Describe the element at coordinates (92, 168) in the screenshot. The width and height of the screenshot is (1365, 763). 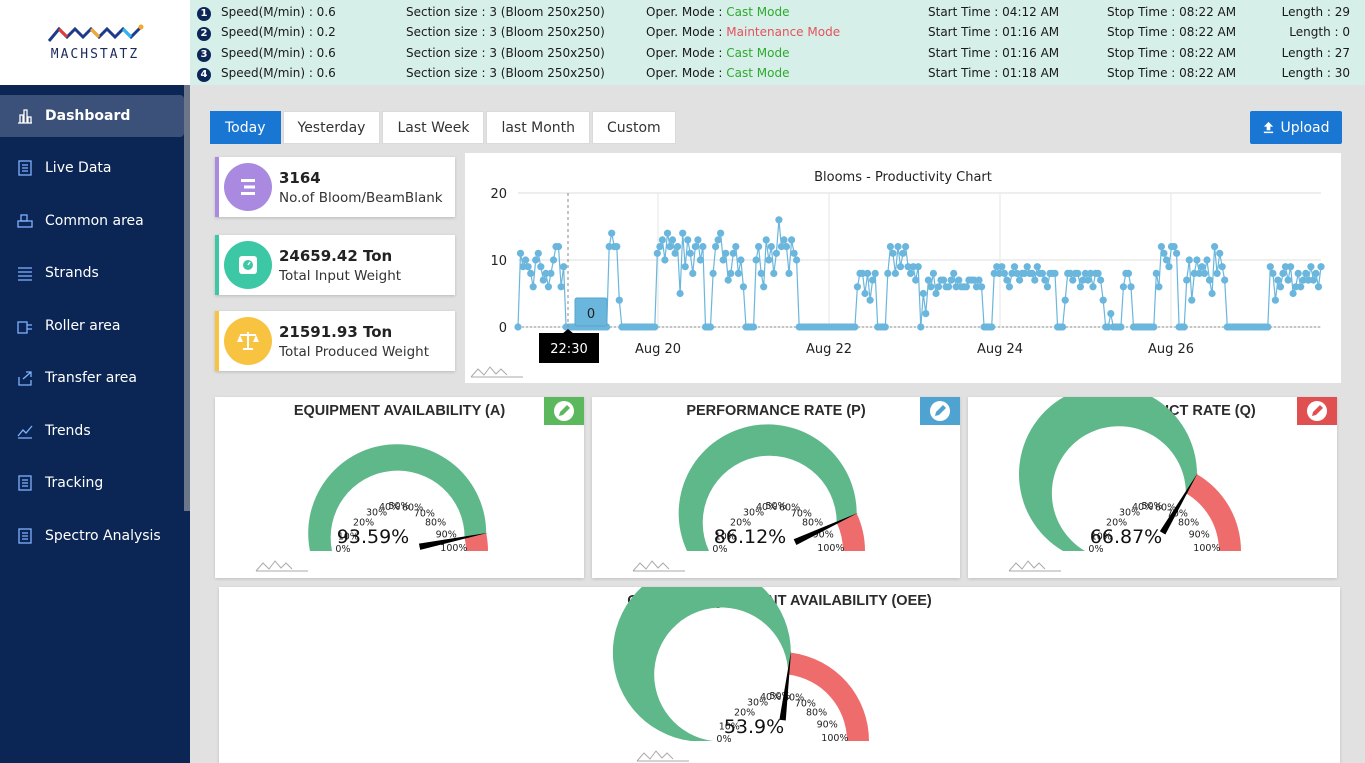
I see `sidebar-item-live-data: Live Data` at that location.